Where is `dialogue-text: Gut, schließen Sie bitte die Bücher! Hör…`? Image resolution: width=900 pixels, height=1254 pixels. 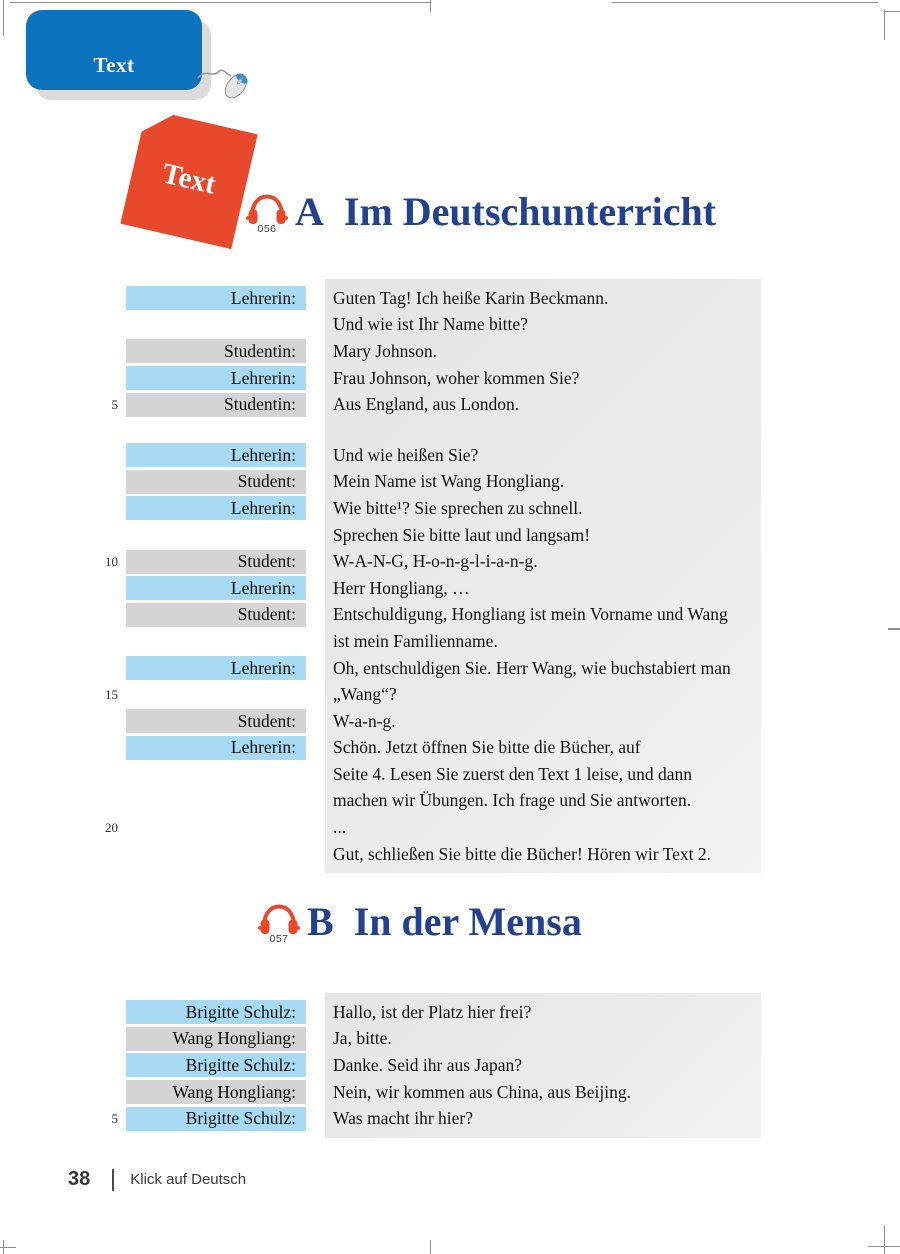 dialogue-text: Gut, schließen Sie bitte die Bücher! Hör… is located at coordinates (522, 853).